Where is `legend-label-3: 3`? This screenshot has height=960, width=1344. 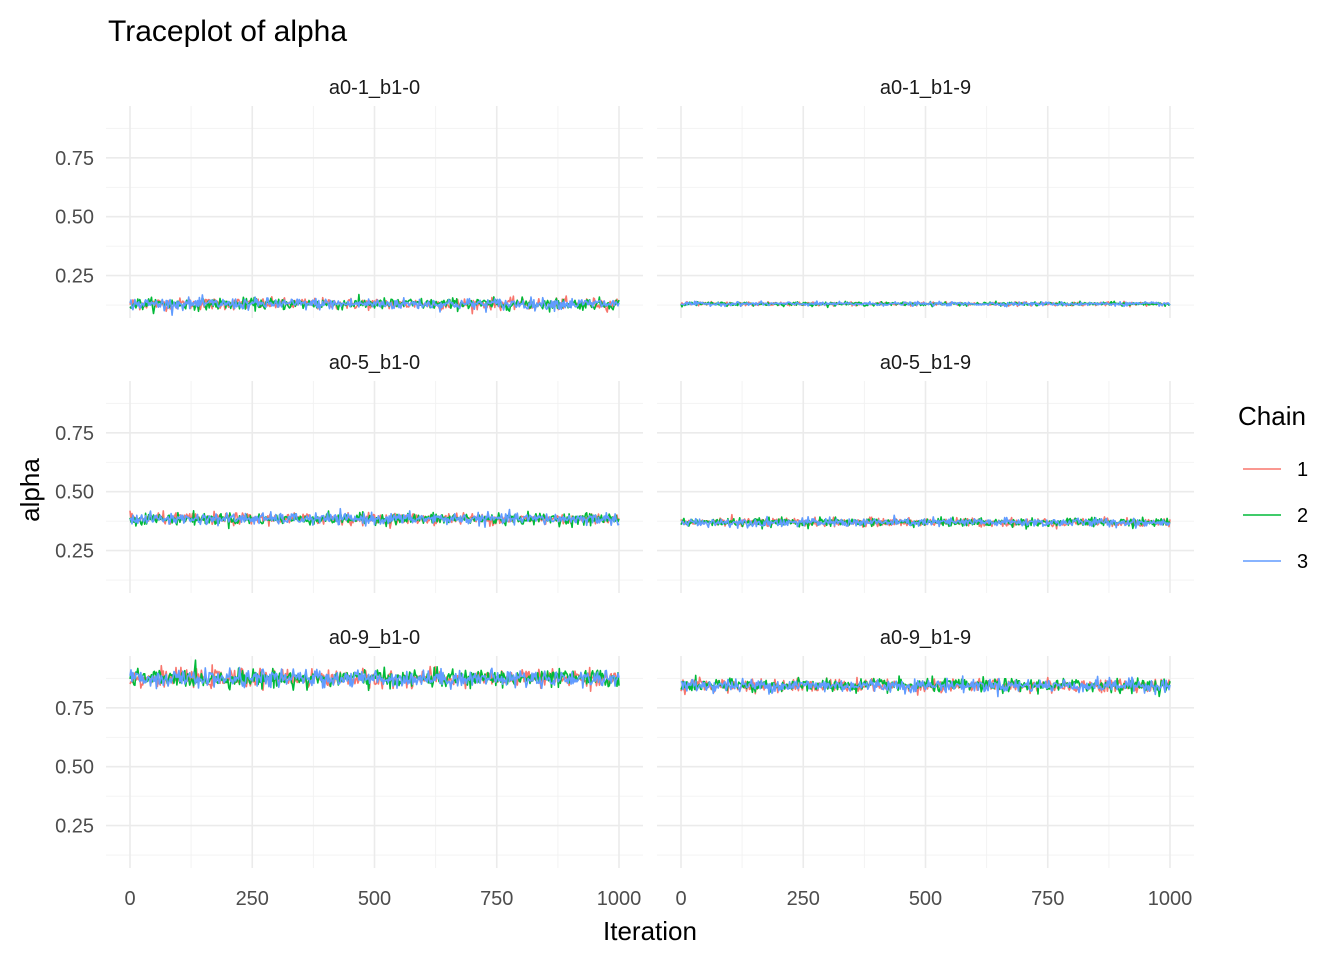 legend-label-3: 3 is located at coordinates (1302, 562).